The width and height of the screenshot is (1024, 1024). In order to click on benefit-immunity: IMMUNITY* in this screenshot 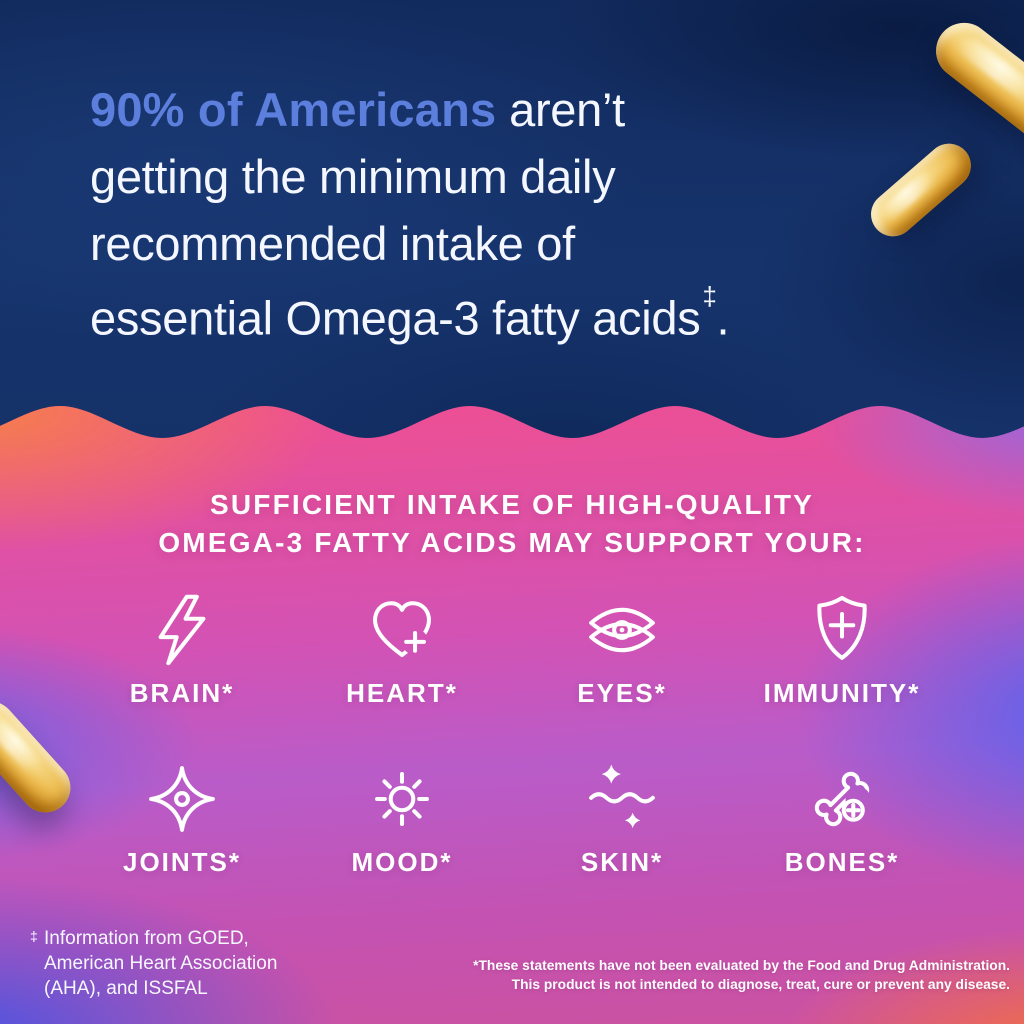, I will do `click(842, 650)`.